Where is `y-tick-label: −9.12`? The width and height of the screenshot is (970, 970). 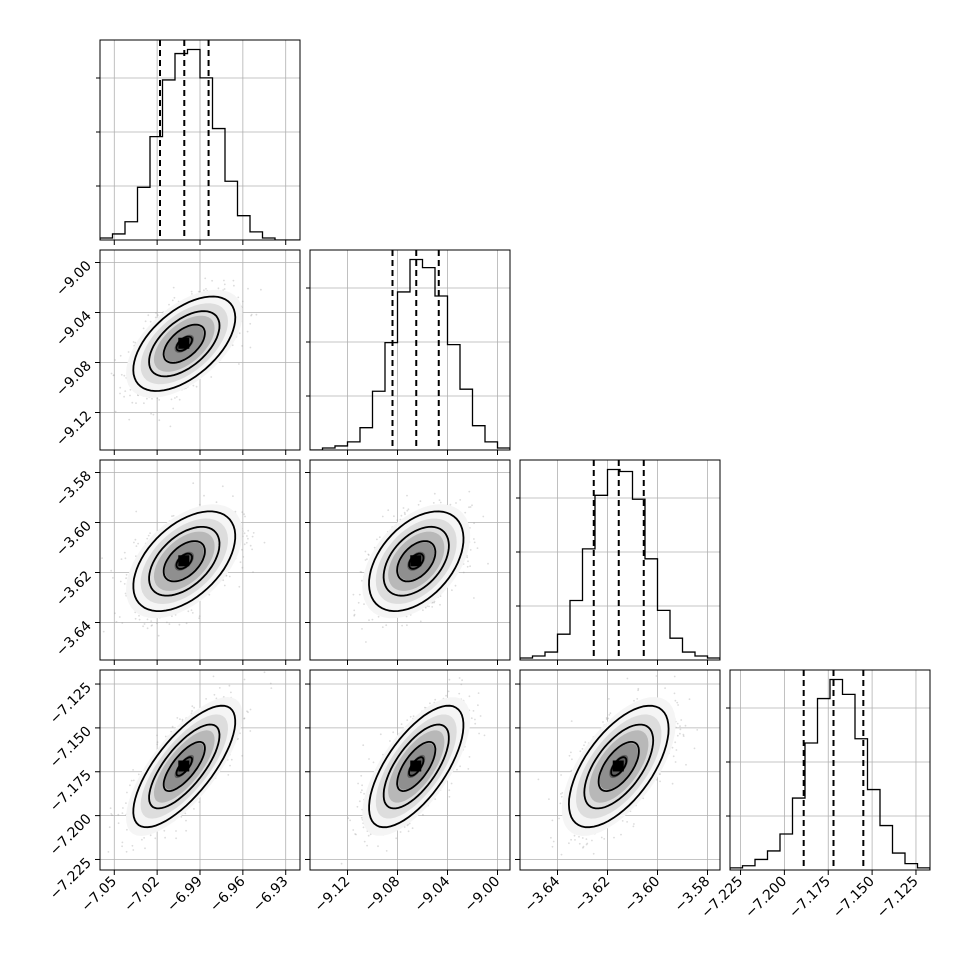 y-tick-label: −9.12 is located at coordinates (74, 429).